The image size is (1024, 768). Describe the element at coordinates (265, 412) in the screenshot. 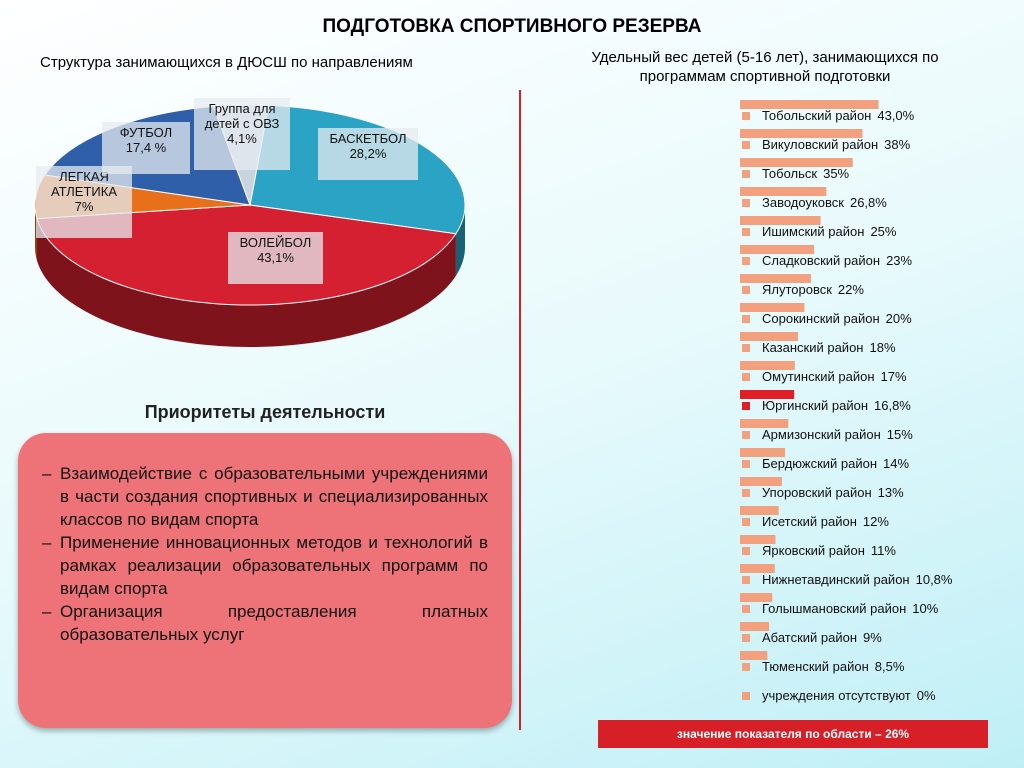

I see `priorities-title: Приоритеты деятельности` at that location.